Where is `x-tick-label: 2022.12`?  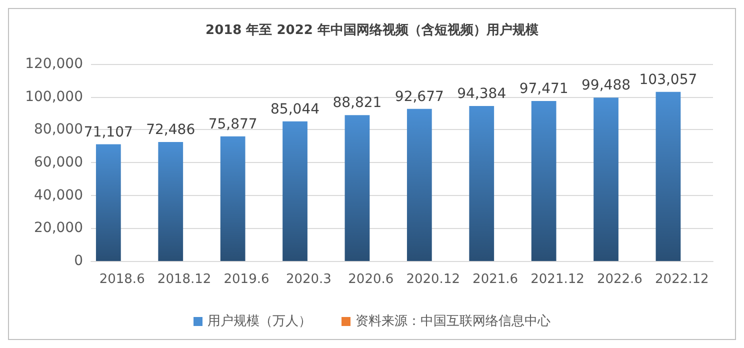
x-tick-label: 2022.12 is located at coordinates (682, 279).